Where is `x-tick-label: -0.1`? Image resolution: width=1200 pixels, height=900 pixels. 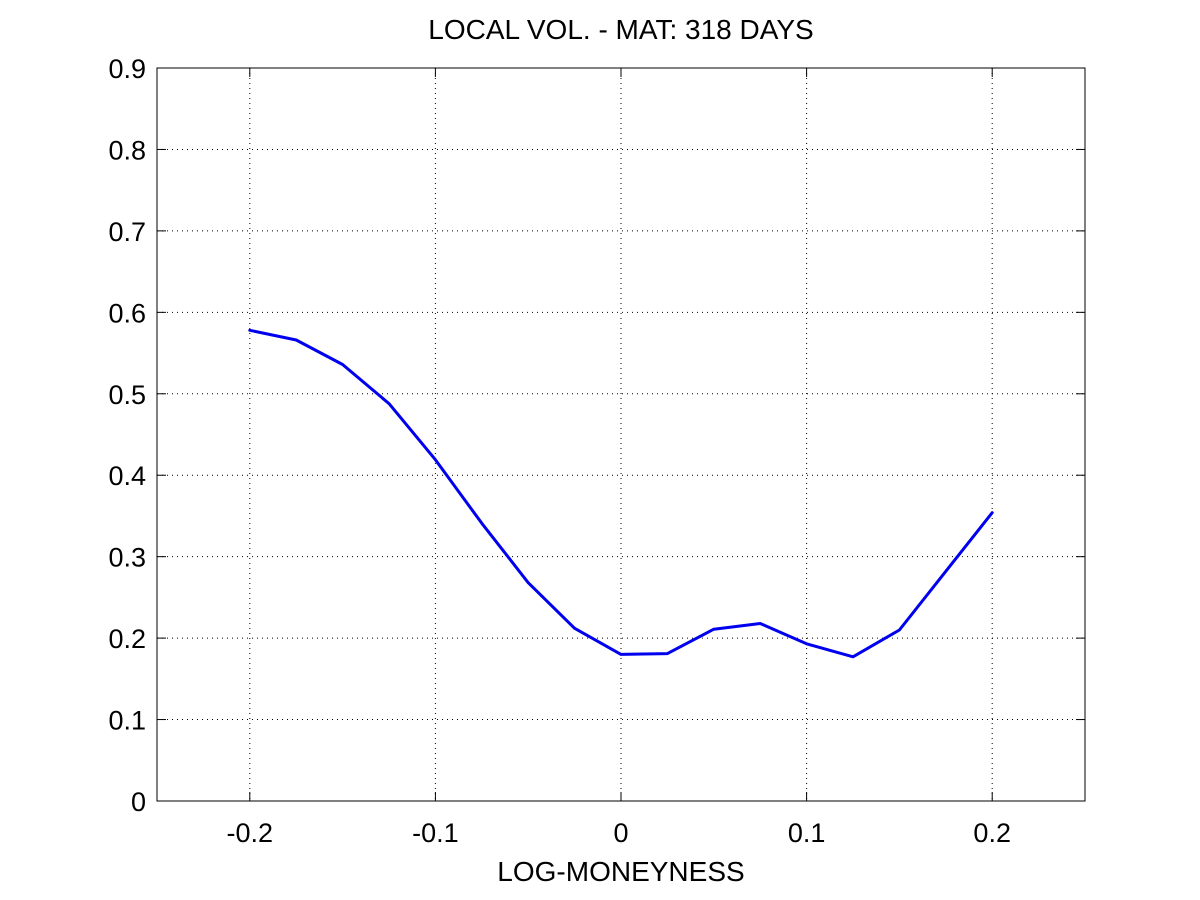
x-tick-label: -0.1 is located at coordinates (435, 833).